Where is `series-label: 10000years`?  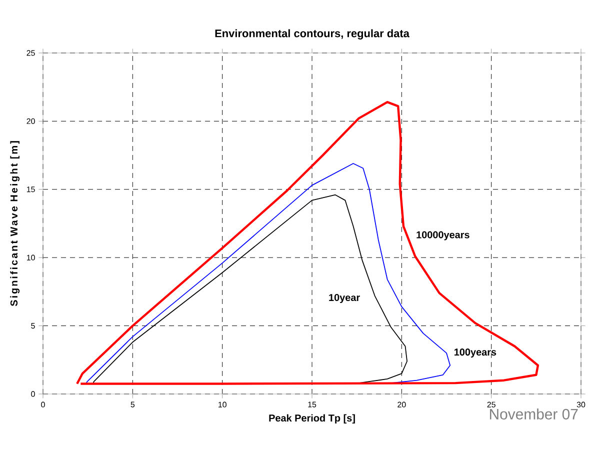 series-label: 10000years is located at coordinates (443, 235).